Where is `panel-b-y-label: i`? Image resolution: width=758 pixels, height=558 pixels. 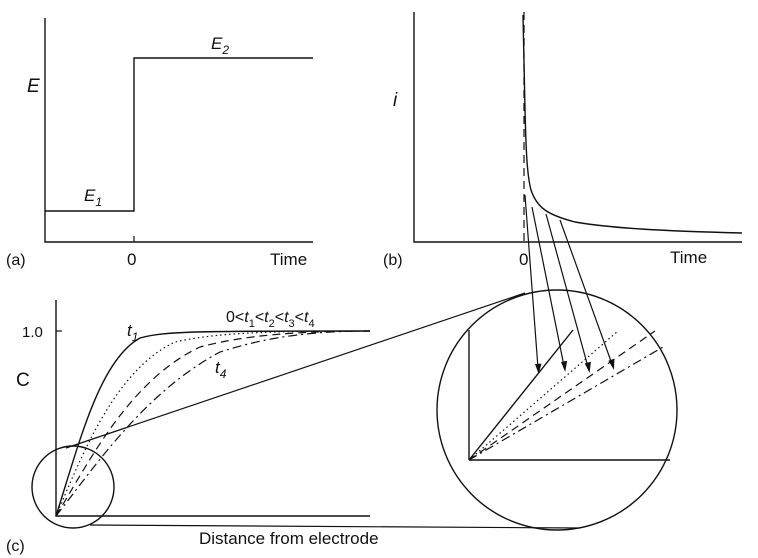 panel-b-y-label: i is located at coordinates (395, 100).